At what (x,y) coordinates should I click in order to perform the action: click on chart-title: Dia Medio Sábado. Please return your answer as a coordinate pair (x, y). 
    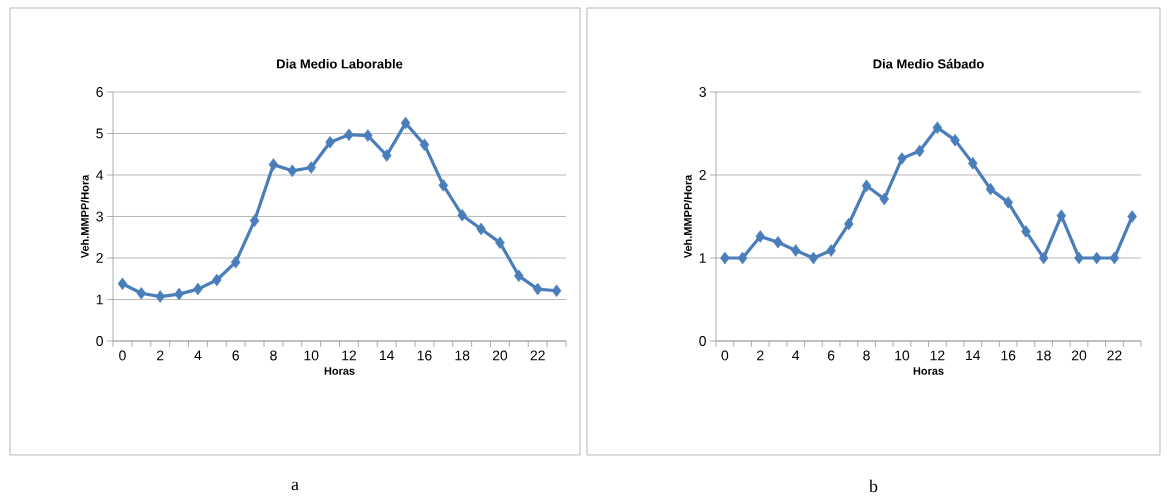
    Looking at the image, I should click on (928, 63).